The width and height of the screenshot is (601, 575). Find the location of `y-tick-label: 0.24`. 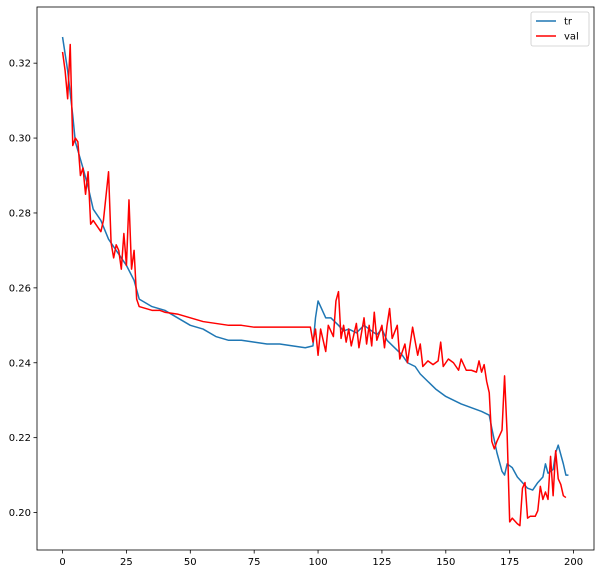

y-tick-label: 0.24 is located at coordinates (20, 363).